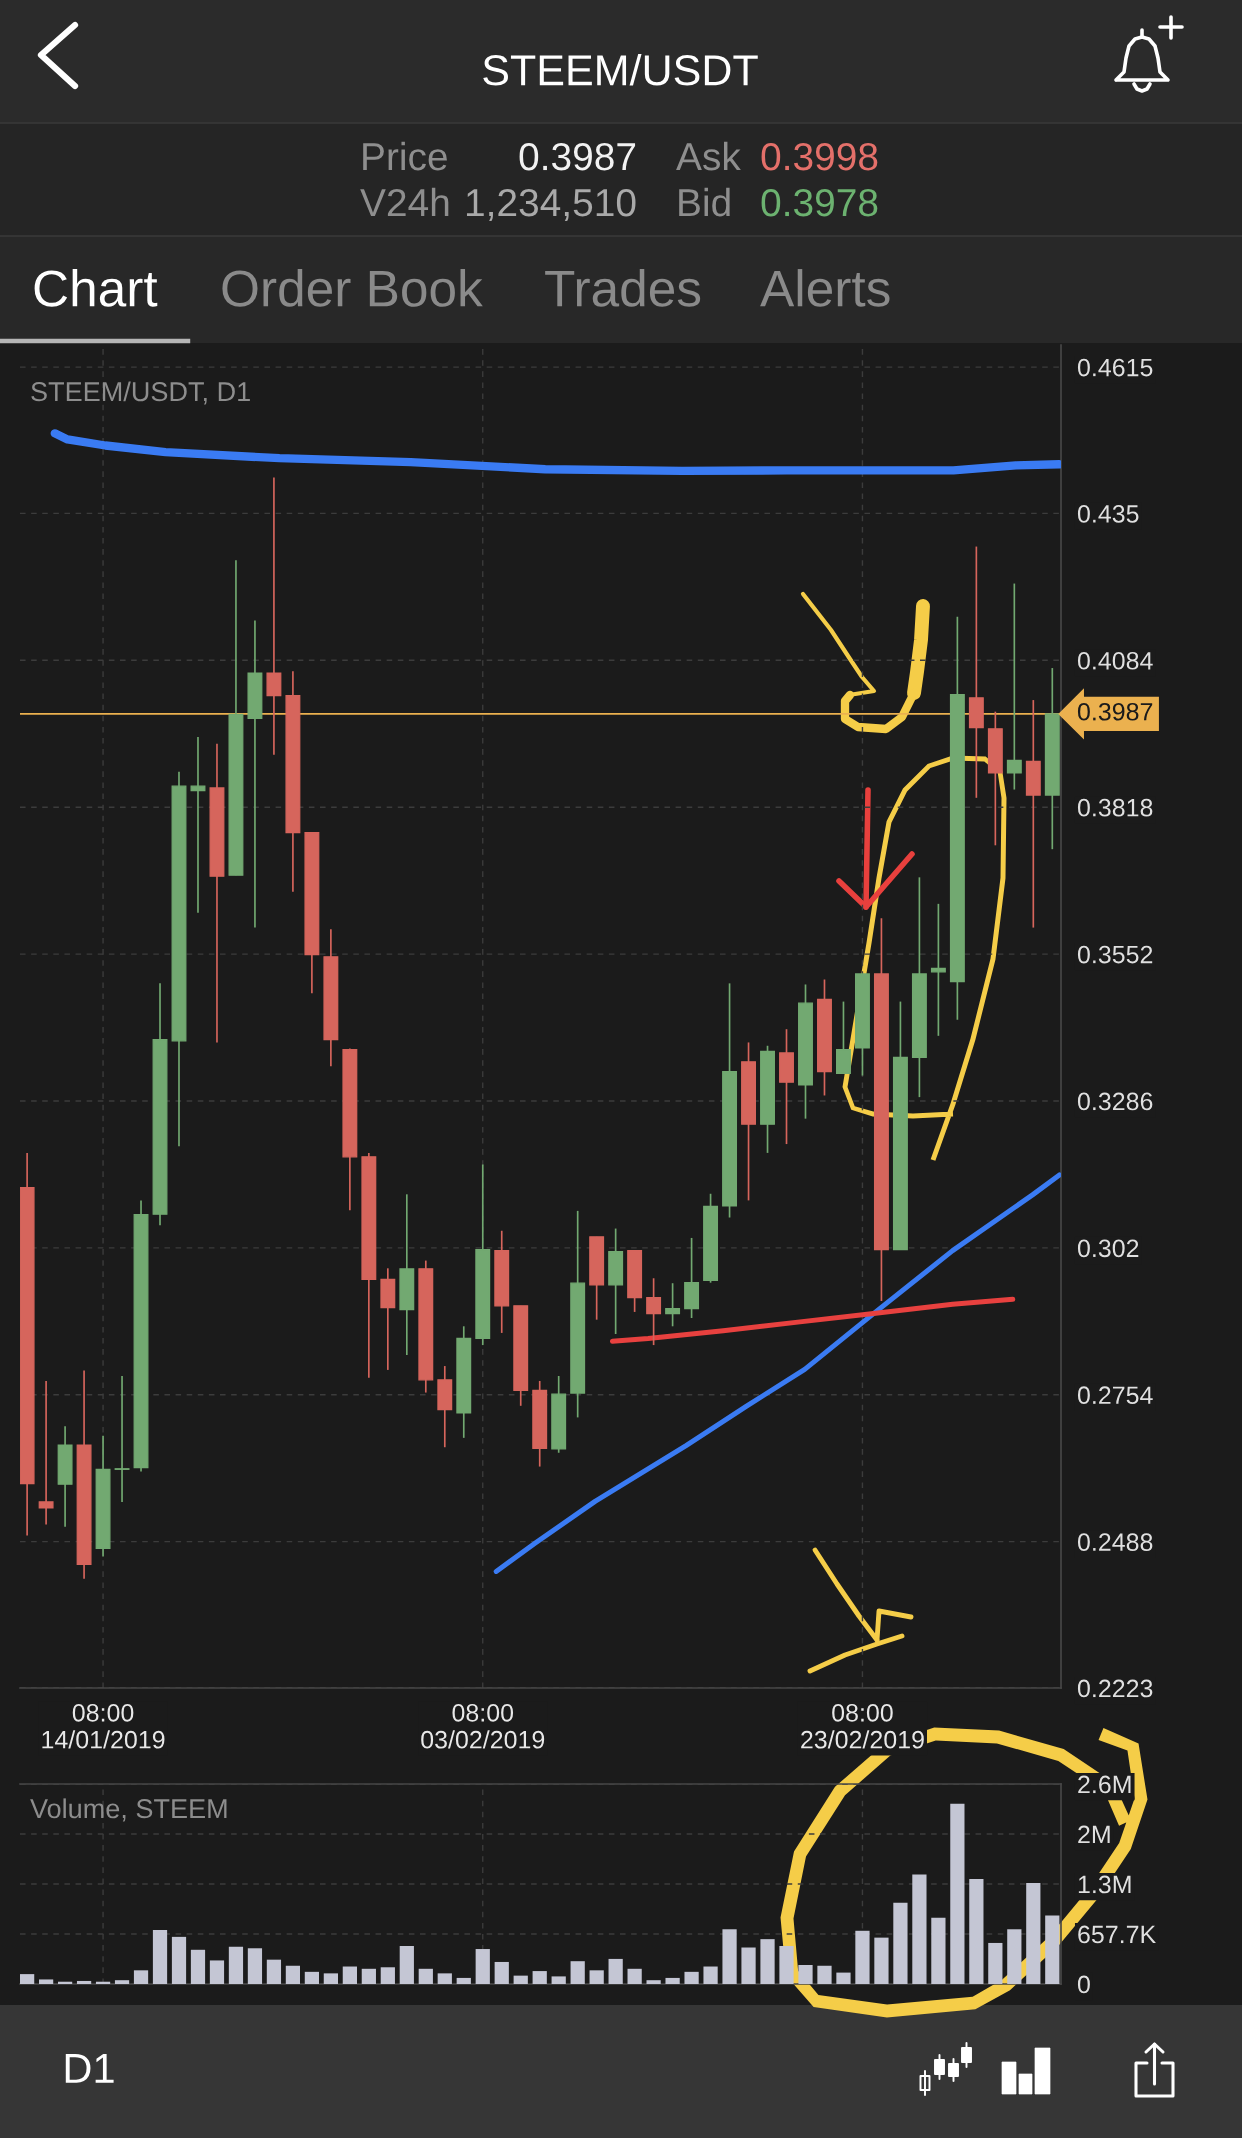  Describe the element at coordinates (819, 202) in the screenshot. I see `text: 0.3978` at that location.